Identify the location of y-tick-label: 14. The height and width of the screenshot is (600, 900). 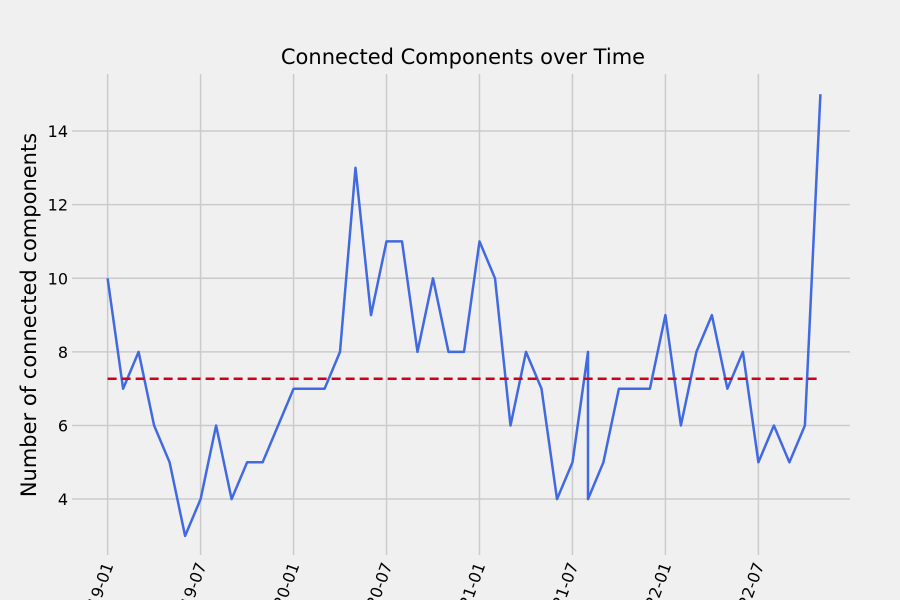
(58, 131).